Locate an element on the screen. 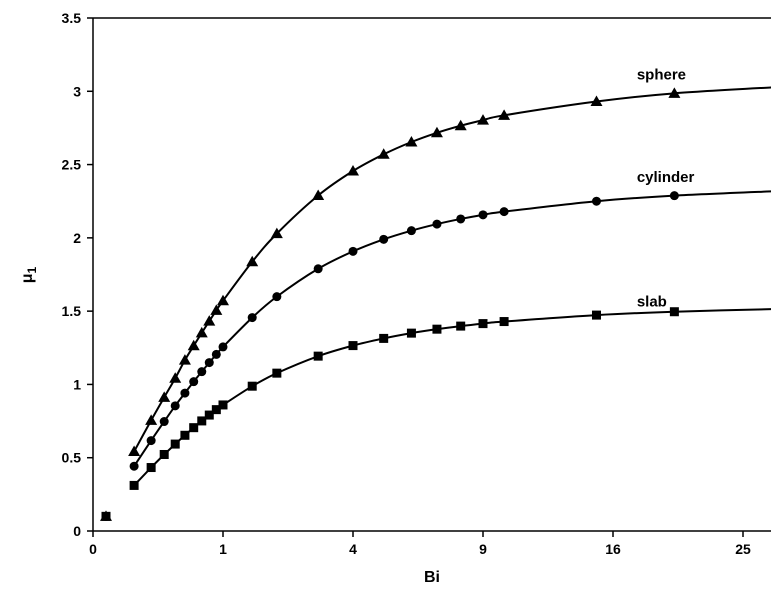 The image size is (771, 589). x-tick-label: 25 is located at coordinates (743, 549).